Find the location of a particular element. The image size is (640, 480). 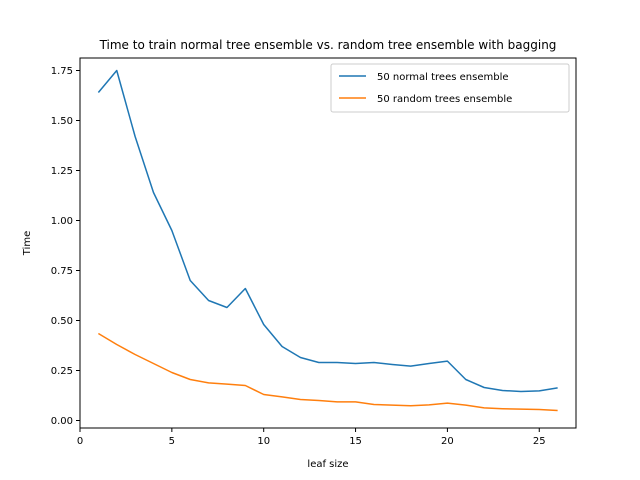

x-tick-label: 15 is located at coordinates (355, 441).